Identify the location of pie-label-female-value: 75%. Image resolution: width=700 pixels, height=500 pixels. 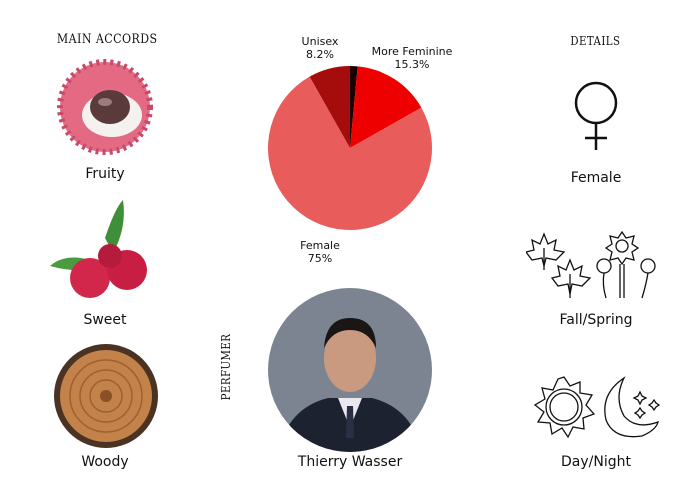
(320, 258).